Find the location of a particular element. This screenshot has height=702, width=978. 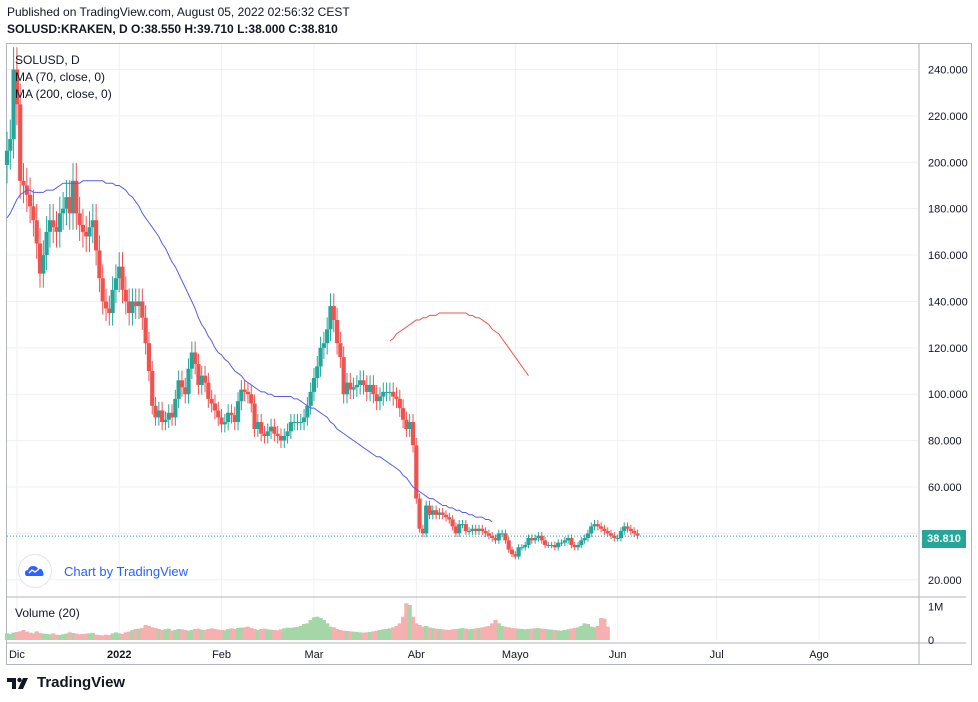

y-tick-label: 60.000 is located at coordinates (945, 488).